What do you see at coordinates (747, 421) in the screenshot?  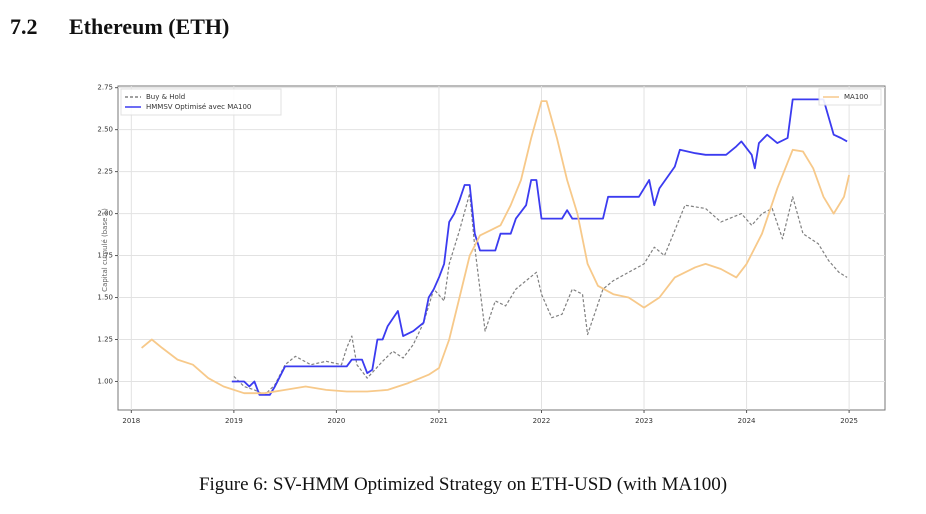 I see `x-tick-label: 2024` at bounding box center [747, 421].